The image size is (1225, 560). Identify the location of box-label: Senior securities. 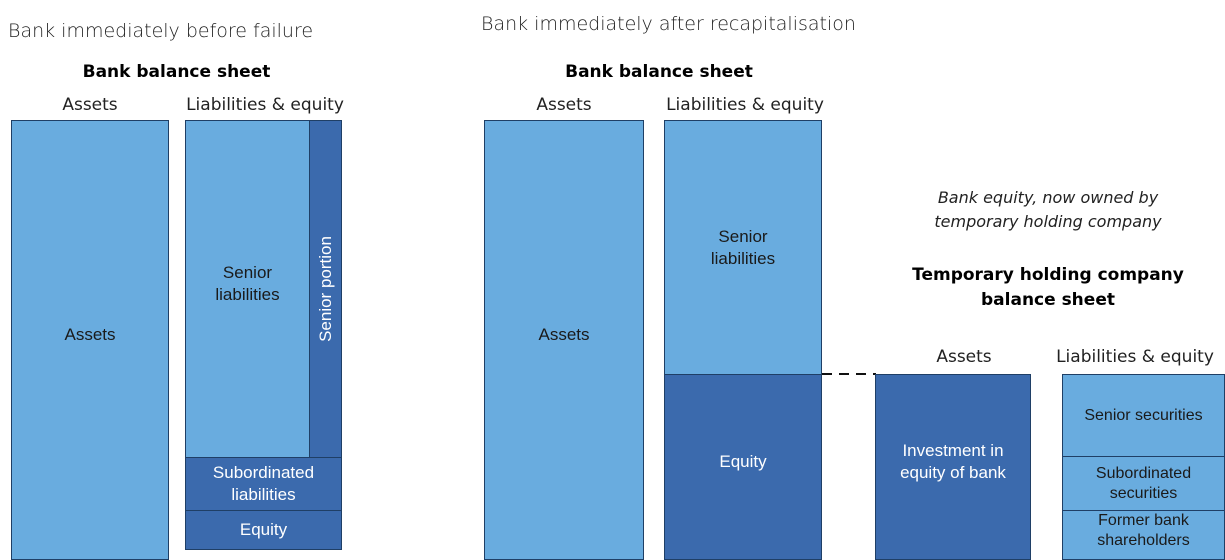
(1143, 415).